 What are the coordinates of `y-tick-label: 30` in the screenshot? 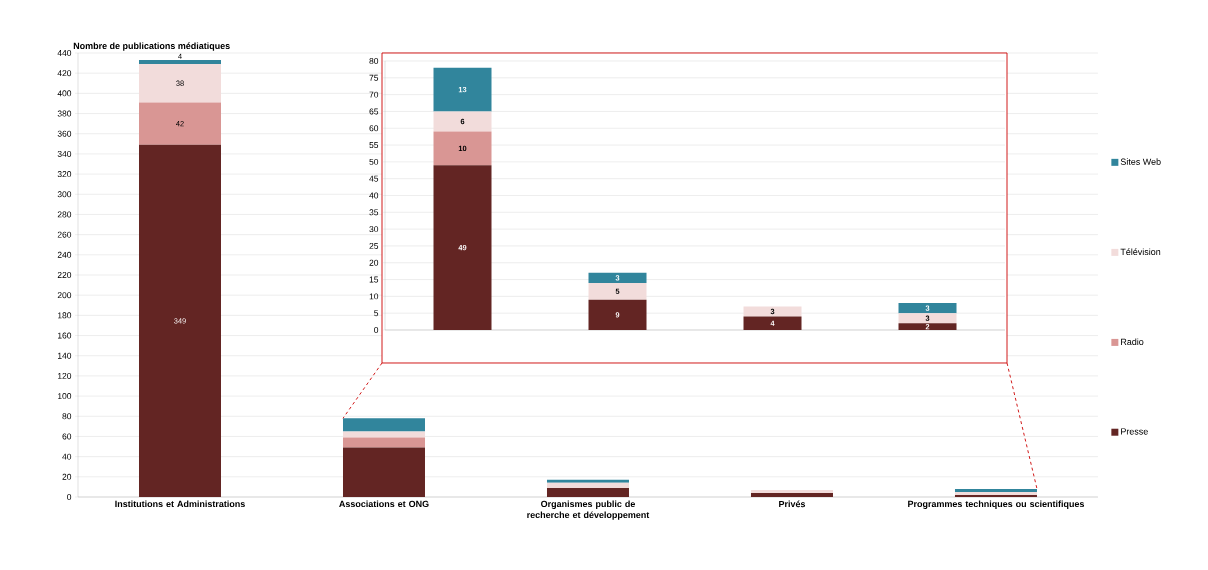 It's located at (374, 229).